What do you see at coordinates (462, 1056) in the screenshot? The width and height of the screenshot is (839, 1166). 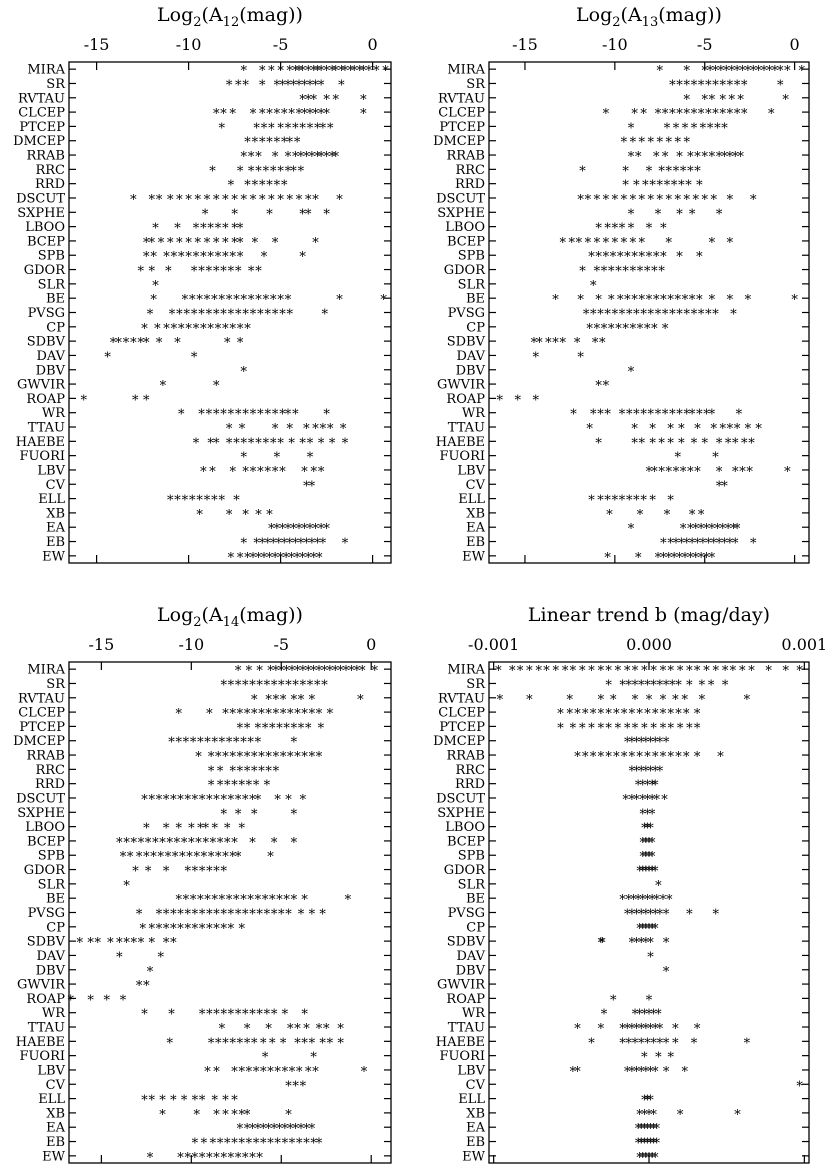 I see `category-label: FUORI` at bounding box center [462, 1056].